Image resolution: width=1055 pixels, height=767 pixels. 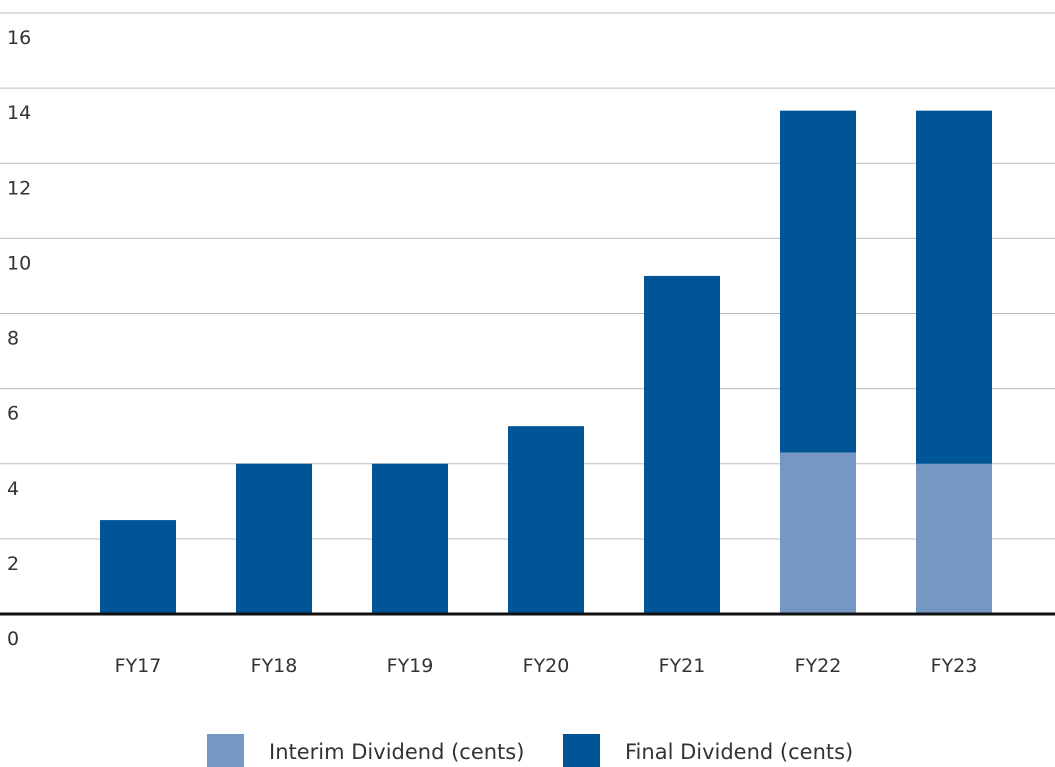 What do you see at coordinates (410, 666) in the screenshot?
I see `x-tick-label-fy19: FY19` at bounding box center [410, 666].